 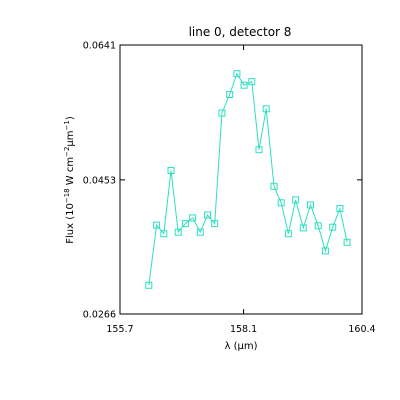 I want to click on x-tick-label: 160.4, so click(x=361, y=329).